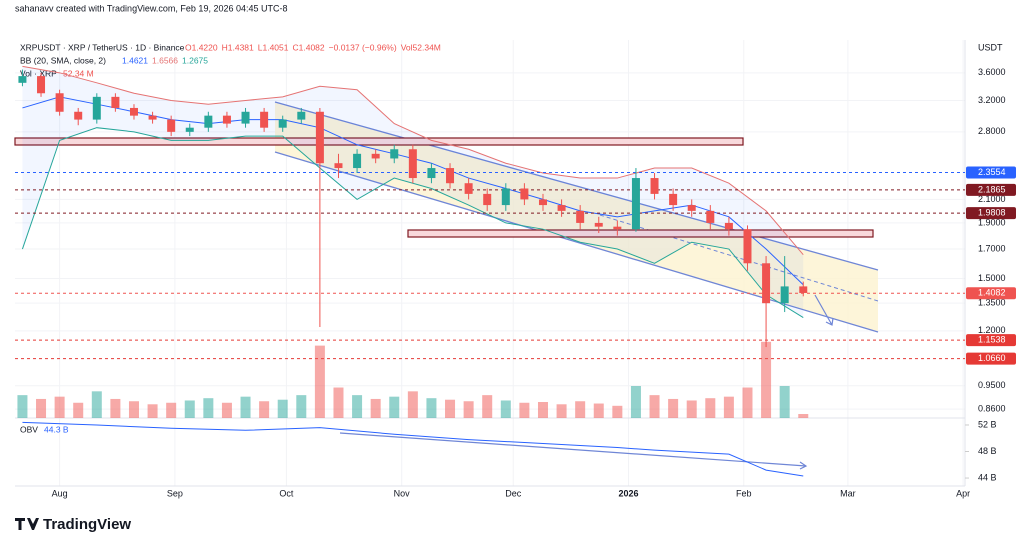 The width and height of the screenshot is (1024, 545). What do you see at coordinates (992, 278) in the screenshot?
I see `y-tick-label: 1.5000` at bounding box center [992, 278].